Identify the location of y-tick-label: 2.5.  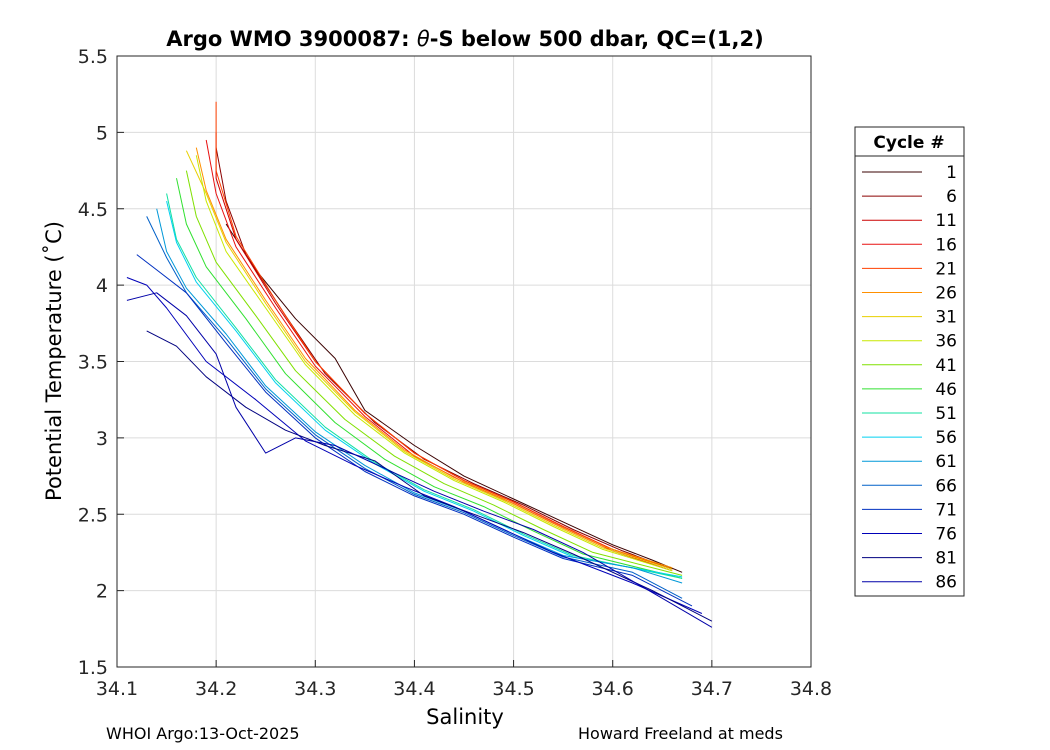
(93, 515).